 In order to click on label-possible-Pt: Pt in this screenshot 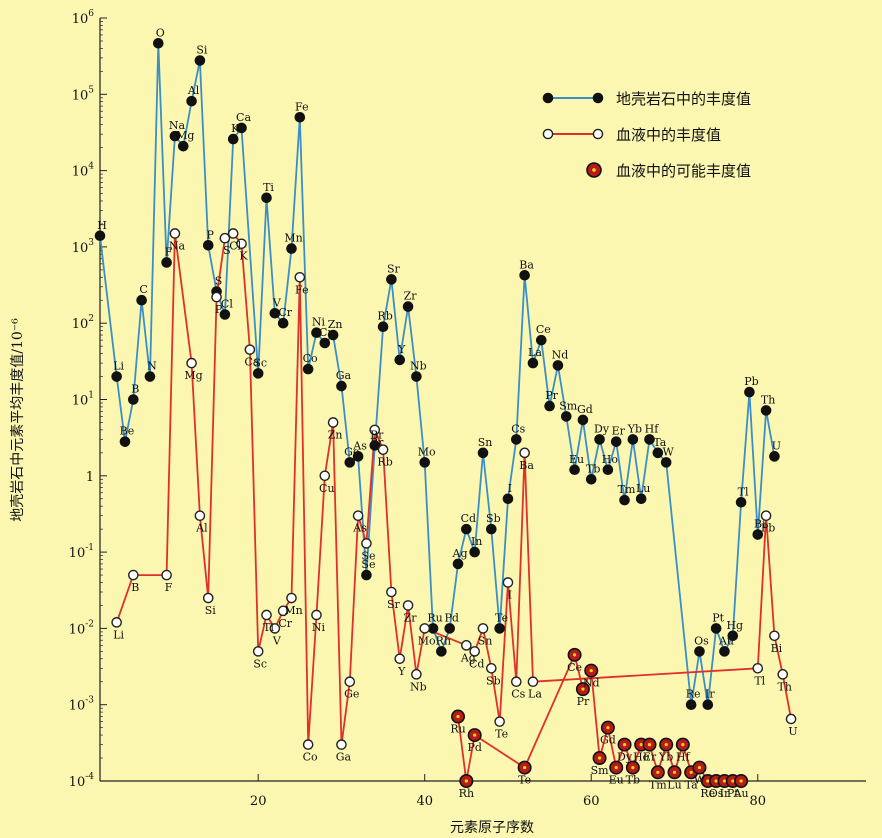, I will do `click(733, 793)`.